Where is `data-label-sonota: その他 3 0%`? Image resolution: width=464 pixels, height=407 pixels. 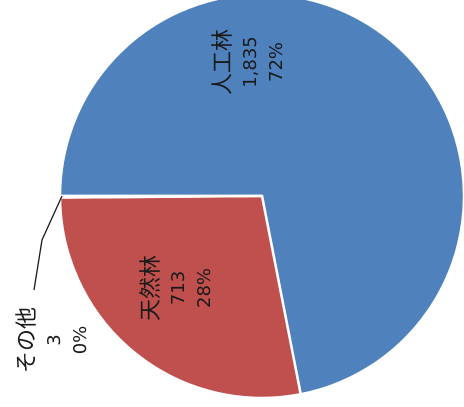 data-label-sonota: その他 3 0% is located at coordinates (53, 340).